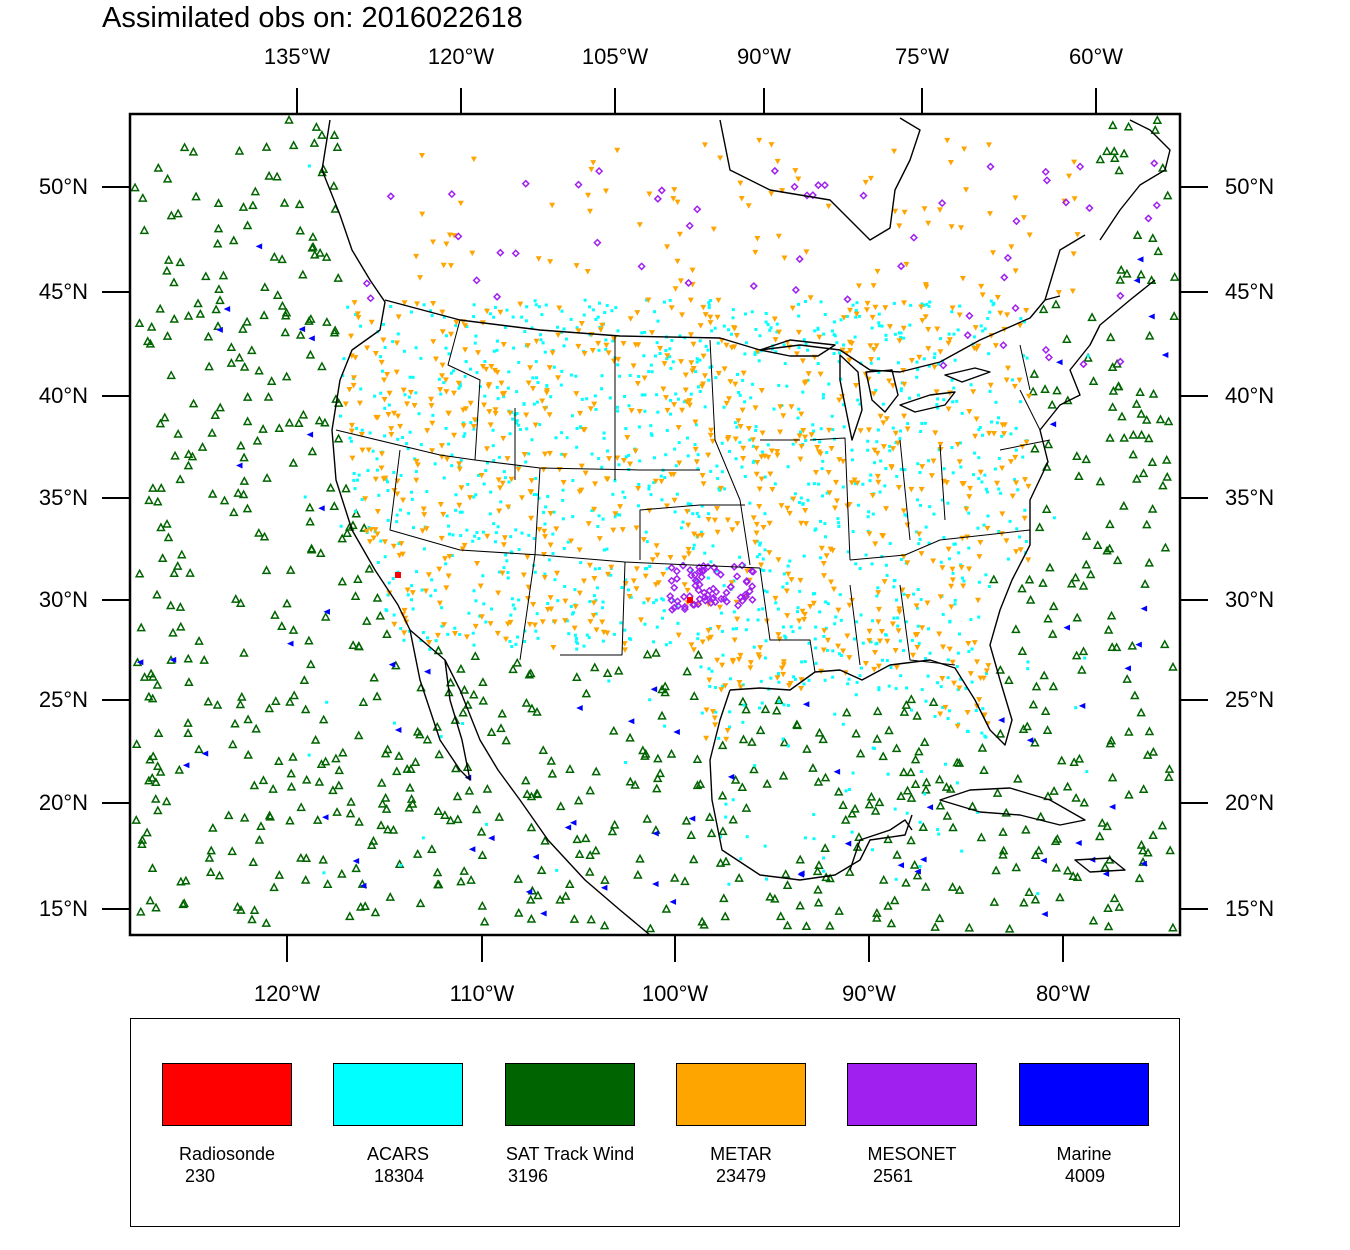 The image size is (1350, 1250). I want to click on marine-marker, so click(363, 885).